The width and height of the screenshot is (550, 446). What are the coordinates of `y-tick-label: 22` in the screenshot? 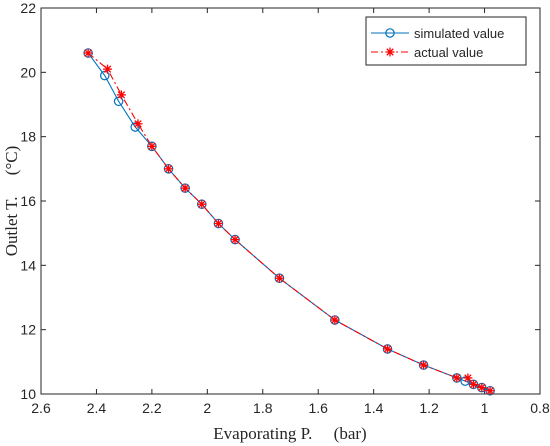 It's located at (28, 8).